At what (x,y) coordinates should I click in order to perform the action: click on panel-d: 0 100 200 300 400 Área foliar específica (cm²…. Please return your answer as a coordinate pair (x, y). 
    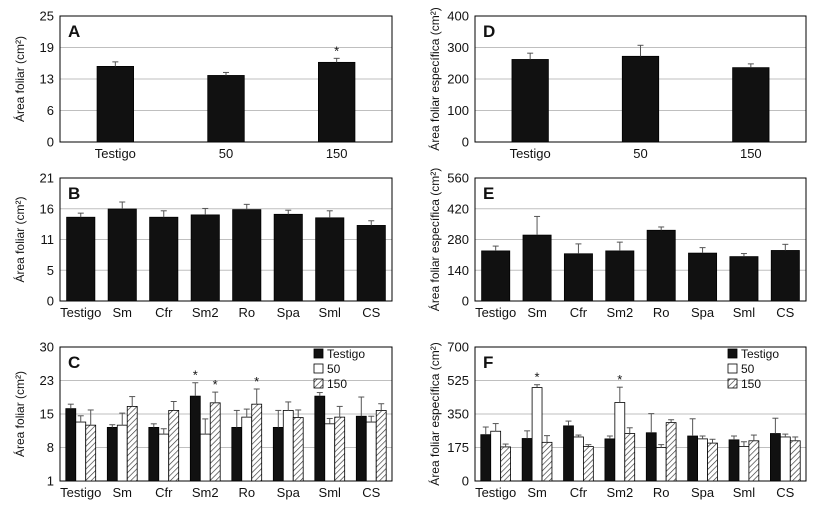
    Looking at the image, I should click on (617, 84).